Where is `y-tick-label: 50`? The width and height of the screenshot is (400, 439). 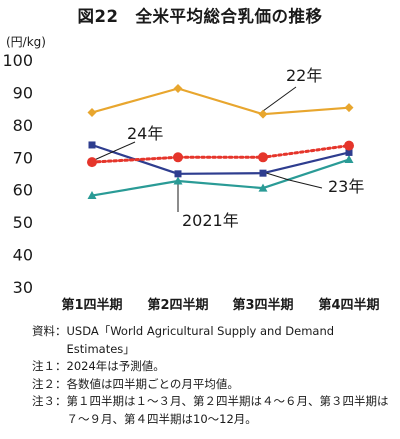 y-tick-label: 50 is located at coordinates (23, 222).